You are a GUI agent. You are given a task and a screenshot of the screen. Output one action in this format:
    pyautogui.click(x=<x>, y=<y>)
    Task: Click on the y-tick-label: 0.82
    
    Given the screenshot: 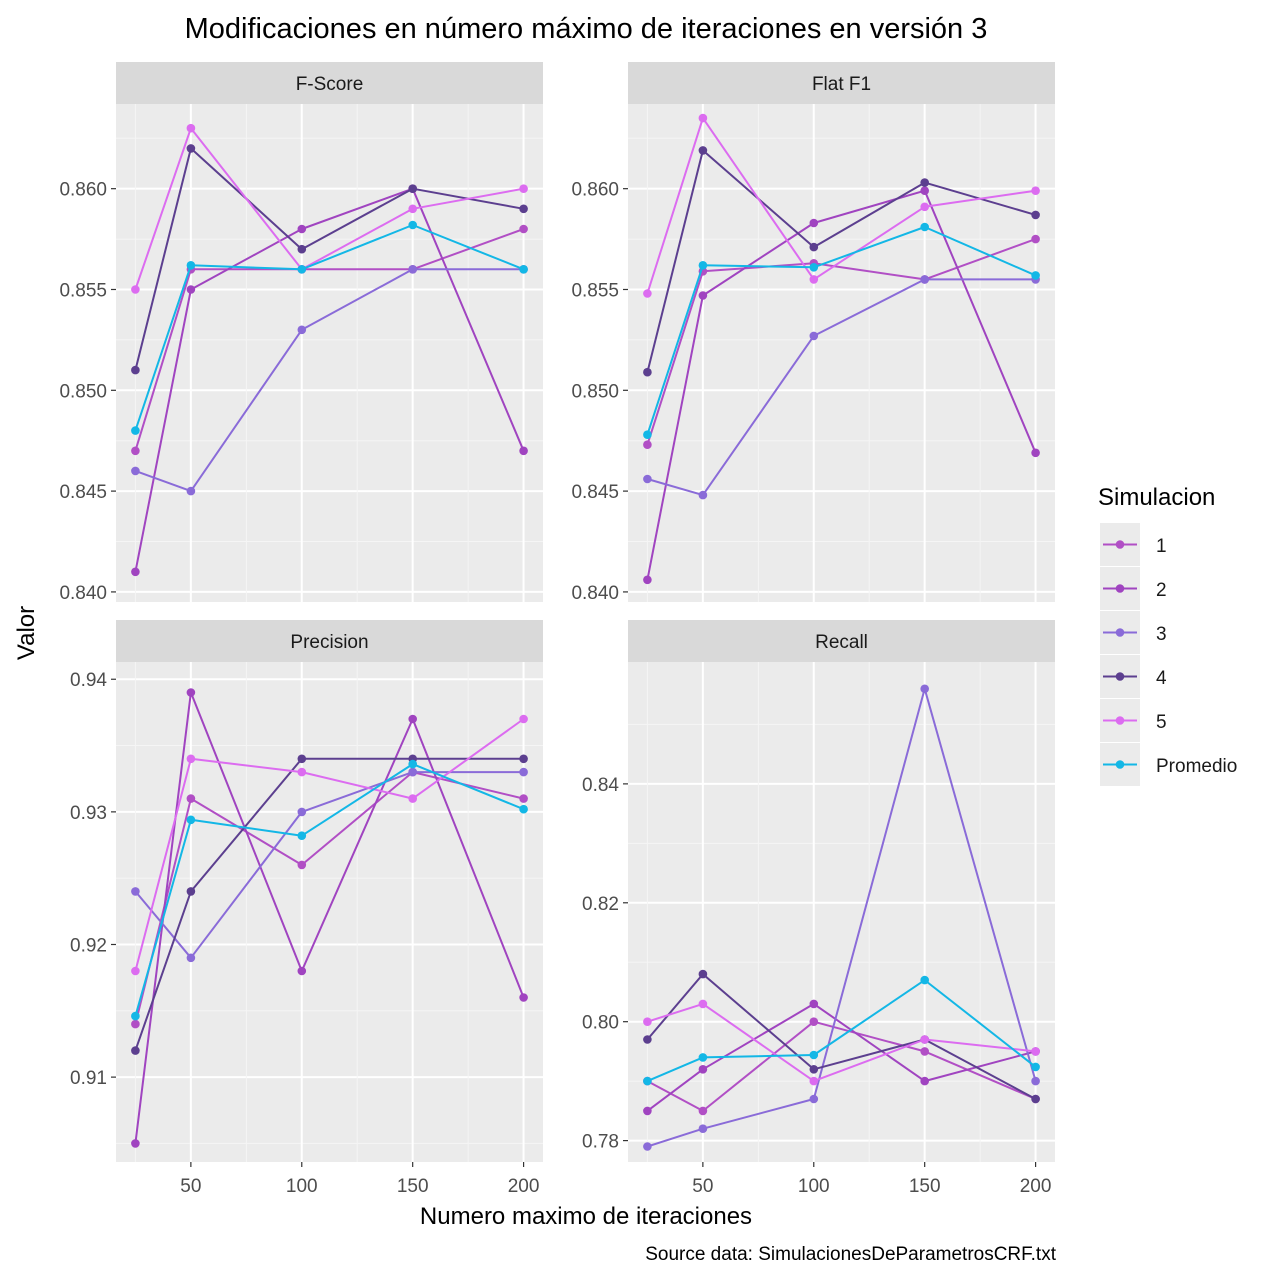 What is the action you would take?
    pyautogui.click(x=600, y=904)
    